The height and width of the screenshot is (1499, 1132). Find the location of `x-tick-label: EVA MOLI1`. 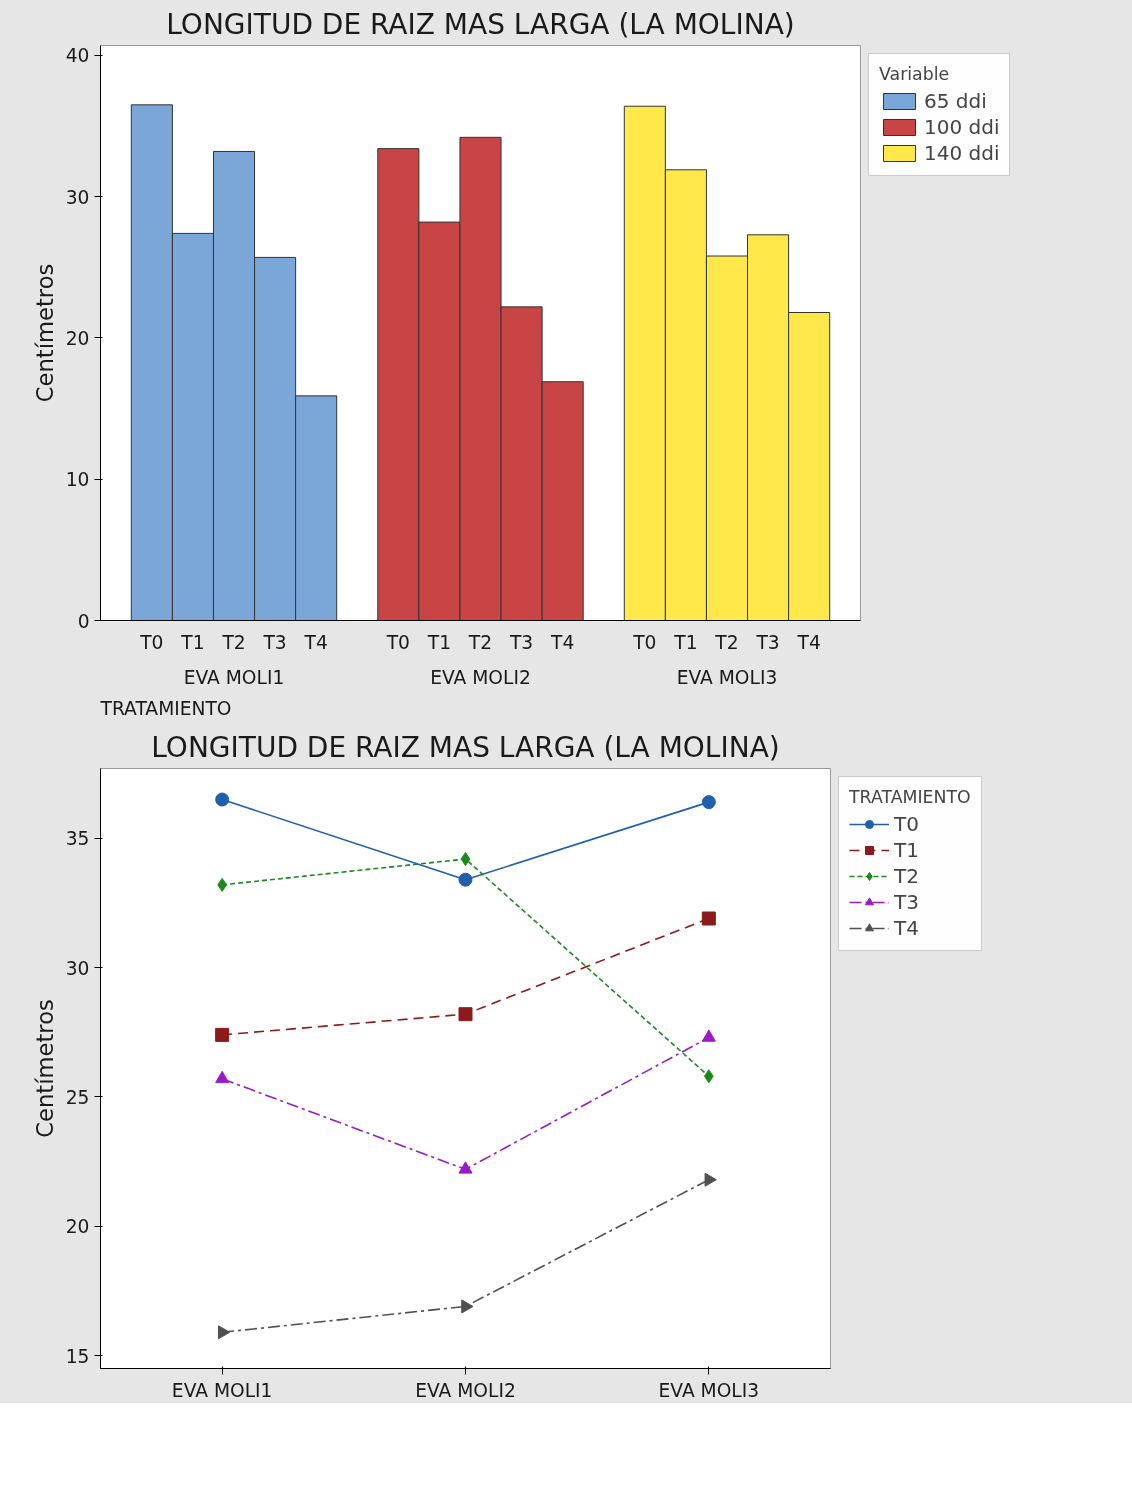

x-tick-label: EVA MOLI1 is located at coordinates (222, 1390).